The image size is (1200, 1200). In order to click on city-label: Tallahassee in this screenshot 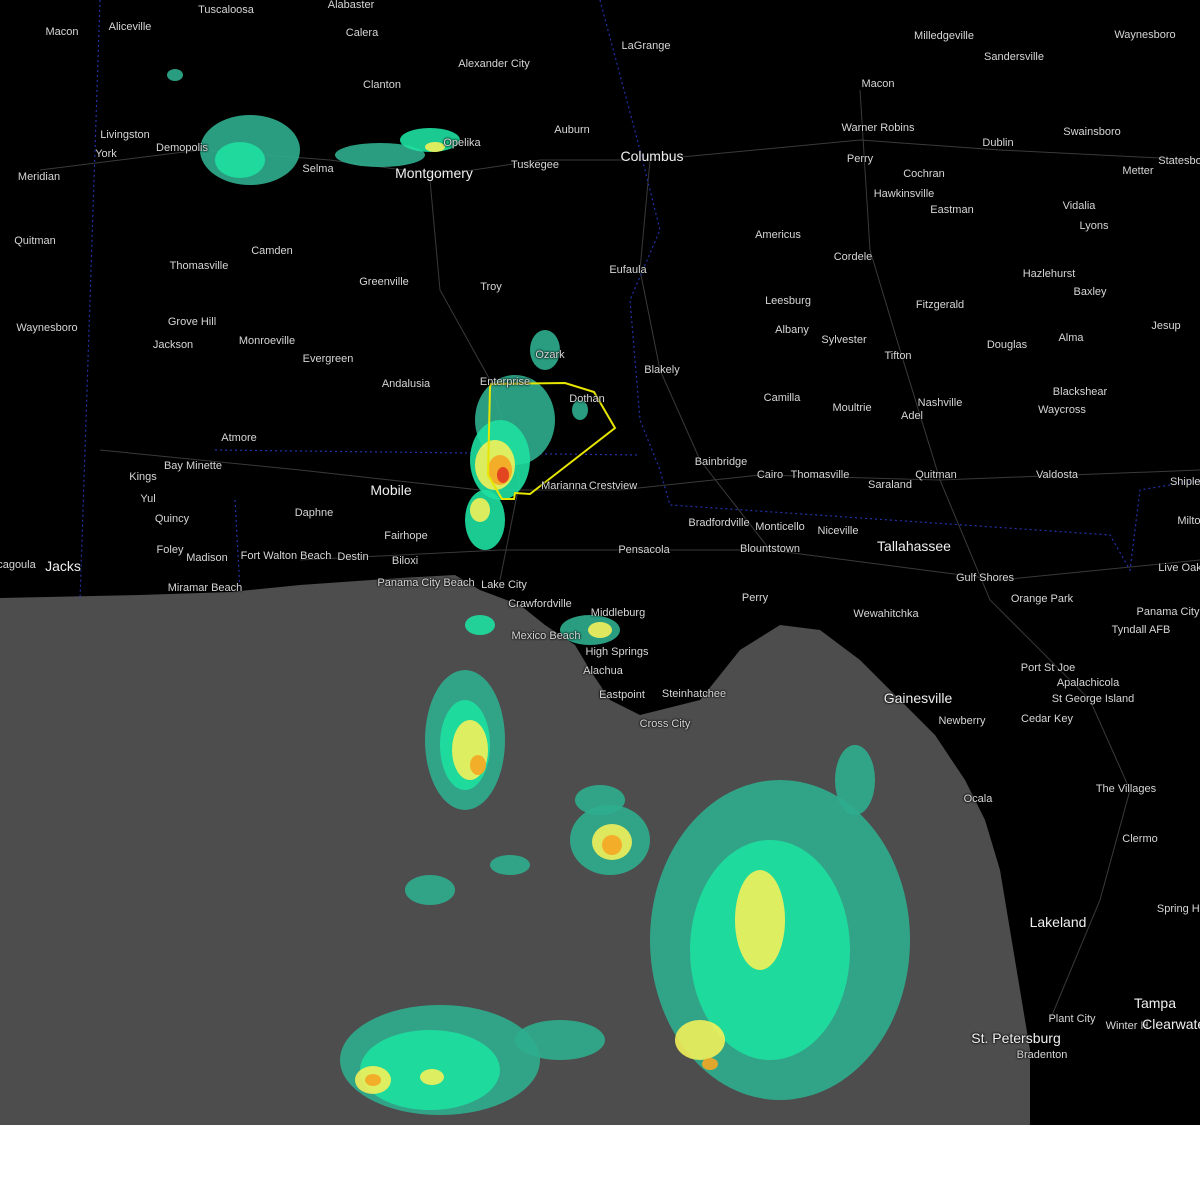, I will do `click(914, 546)`.